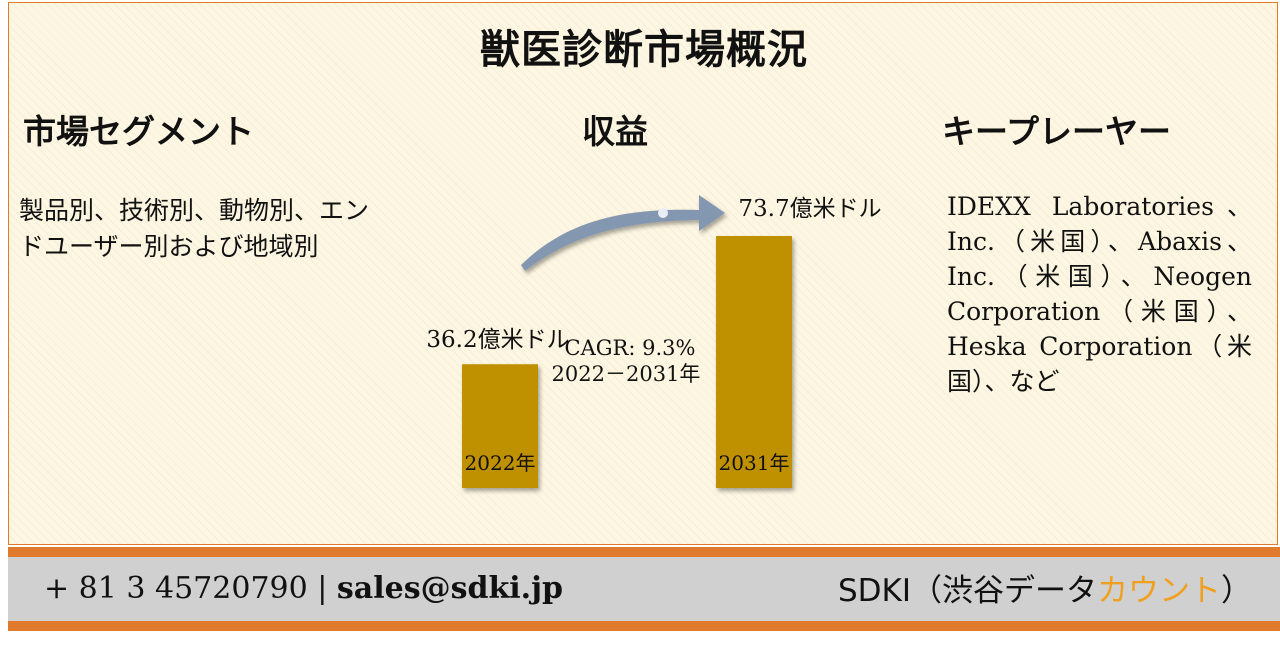 This screenshot has width=1280, height=645. I want to click on bar-value-label-0: 36.2億米ドル, so click(497, 340).